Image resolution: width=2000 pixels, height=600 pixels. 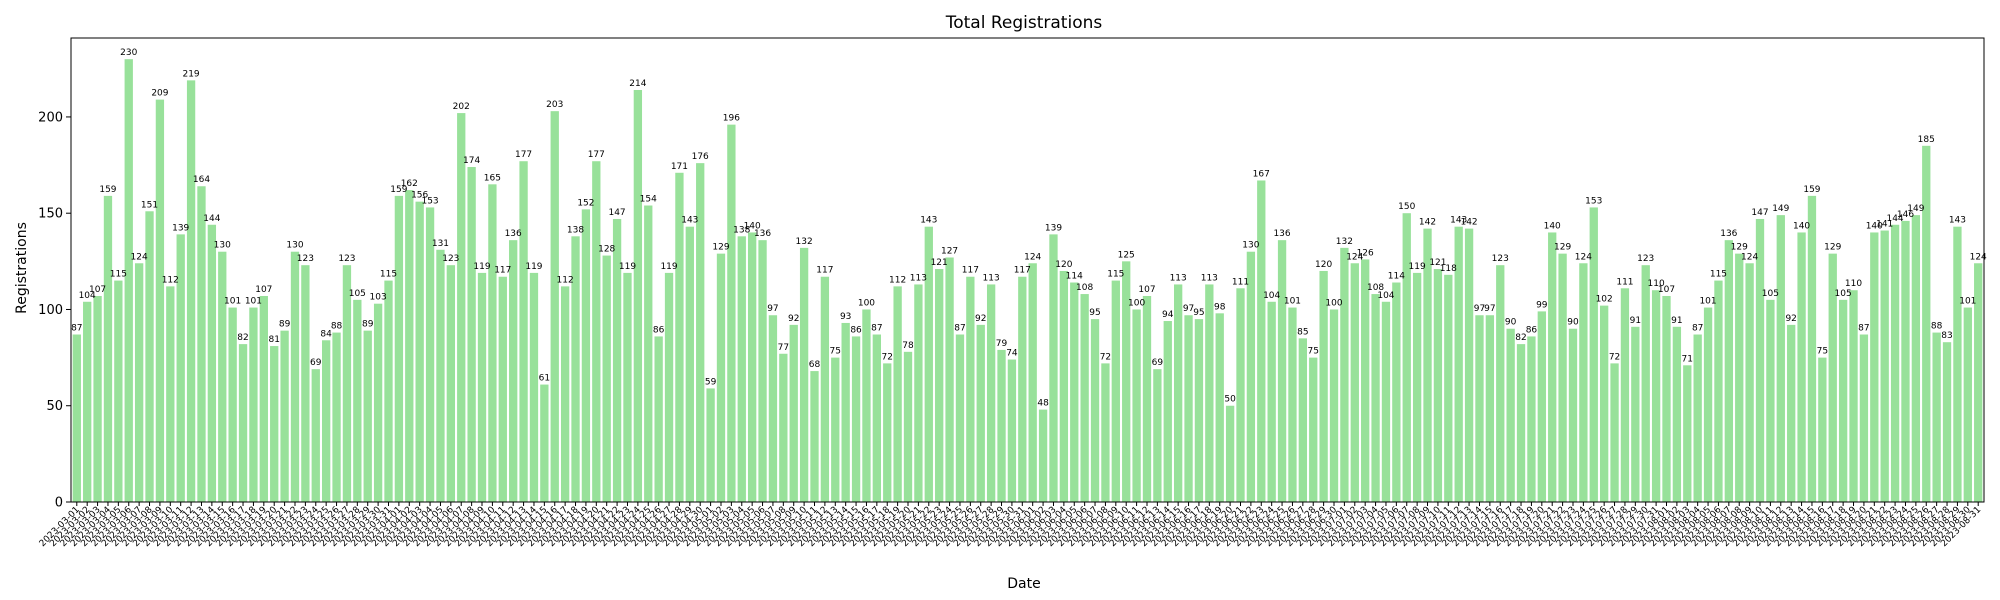 I want to click on bar-value-label: 50, so click(x=1230, y=400).